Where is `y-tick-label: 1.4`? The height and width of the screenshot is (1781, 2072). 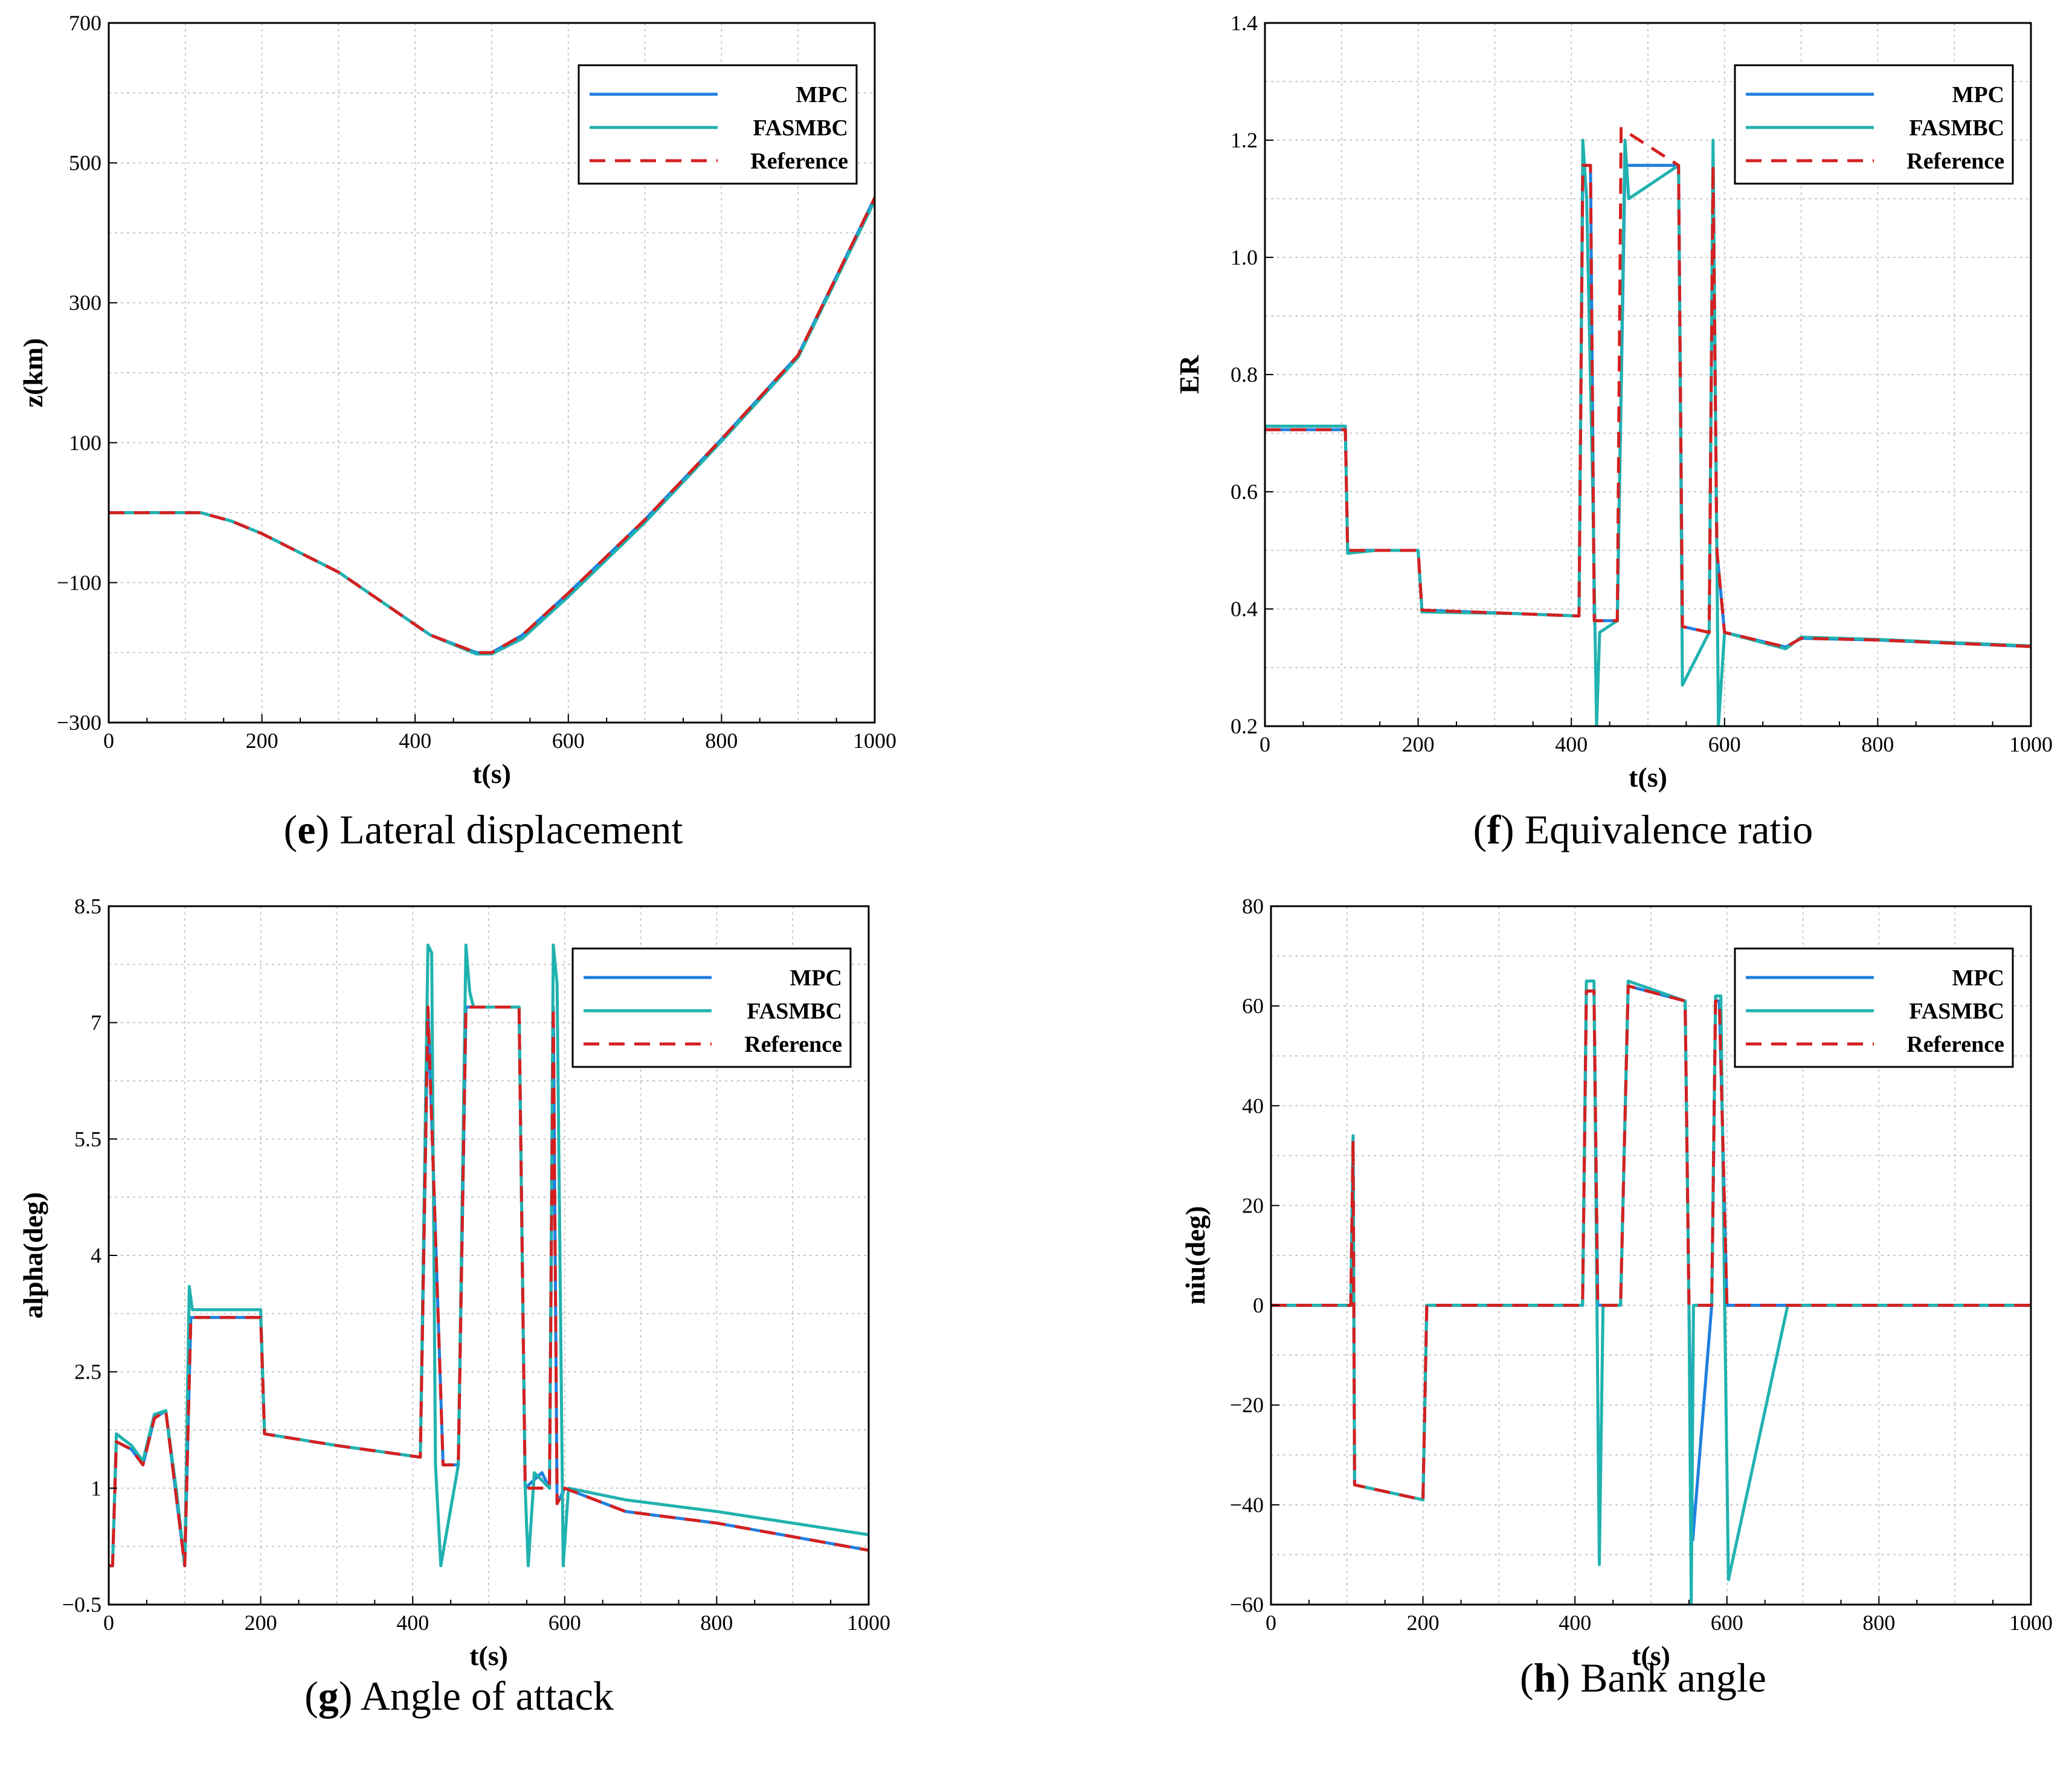
y-tick-label: 1.4 is located at coordinates (1244, 23).